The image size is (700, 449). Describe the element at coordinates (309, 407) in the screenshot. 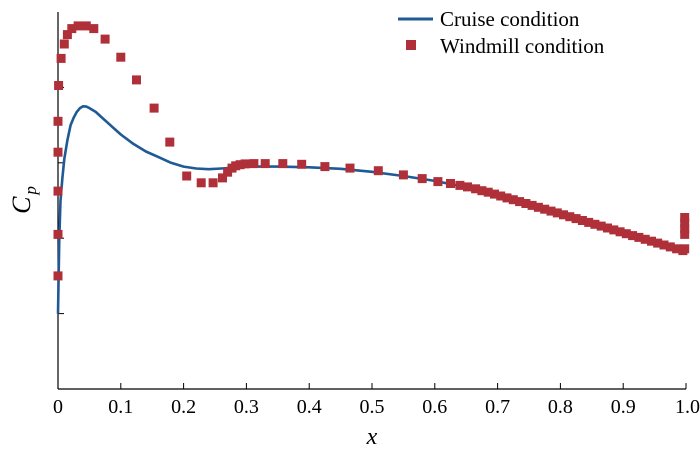

I see `x-tick-label: 0.4` at that location.